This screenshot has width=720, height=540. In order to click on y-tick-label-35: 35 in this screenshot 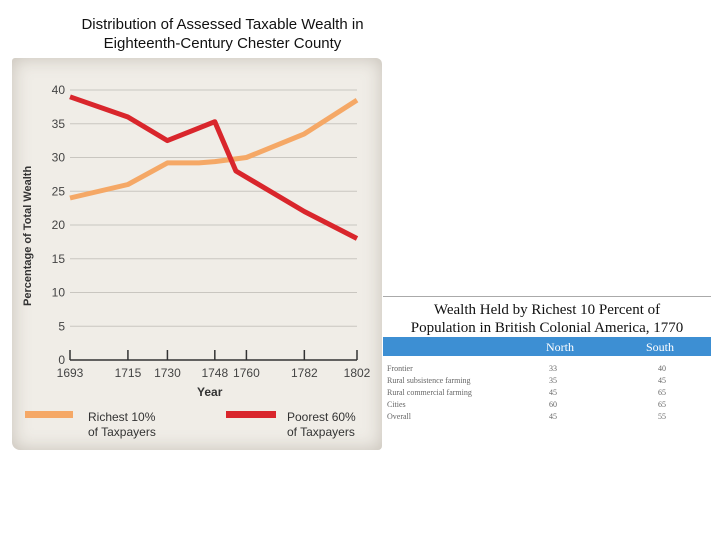, I will do `click(59, 124)`.